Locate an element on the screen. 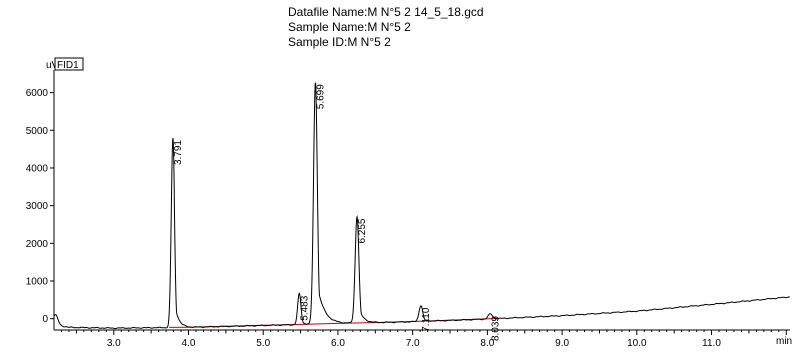  y-ticks: 0 1000 2000 3000 4000 5000 6000 is located at coordinates (40, 206).